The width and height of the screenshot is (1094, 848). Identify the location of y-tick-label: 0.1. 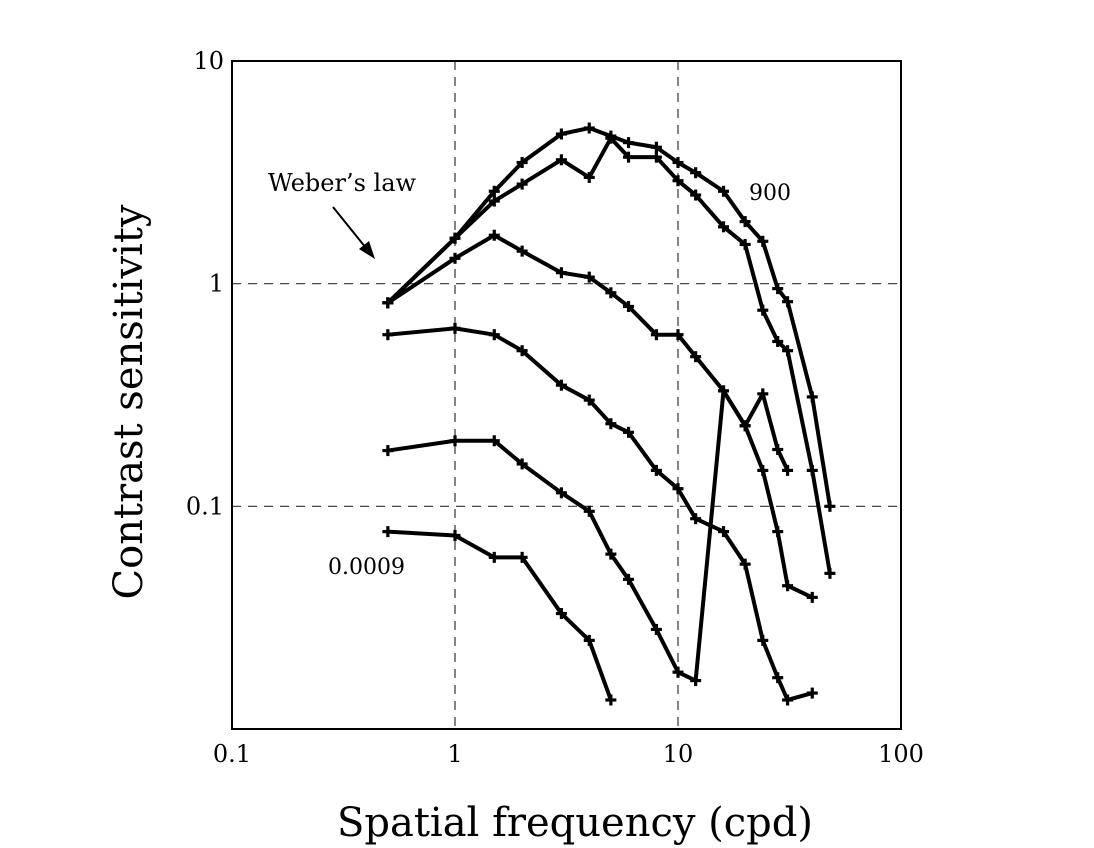
(205, 506).